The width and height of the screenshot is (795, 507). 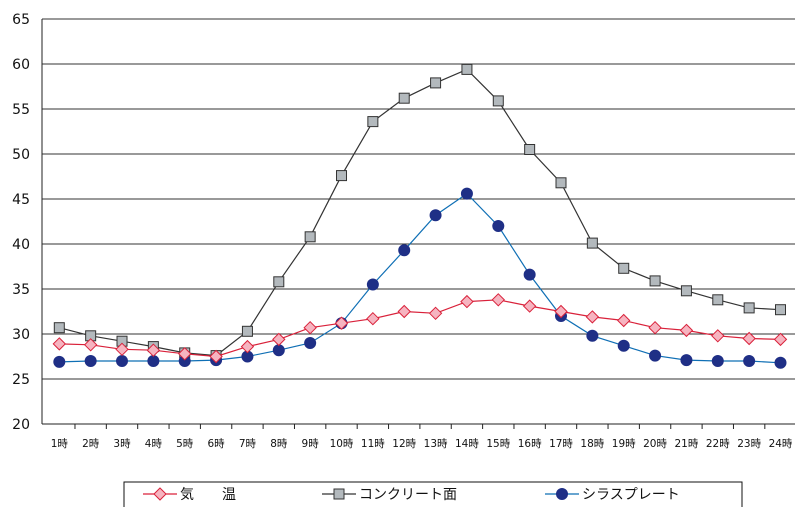 I want to click on x-tick-label: 21時, so click(x=686, y=444).